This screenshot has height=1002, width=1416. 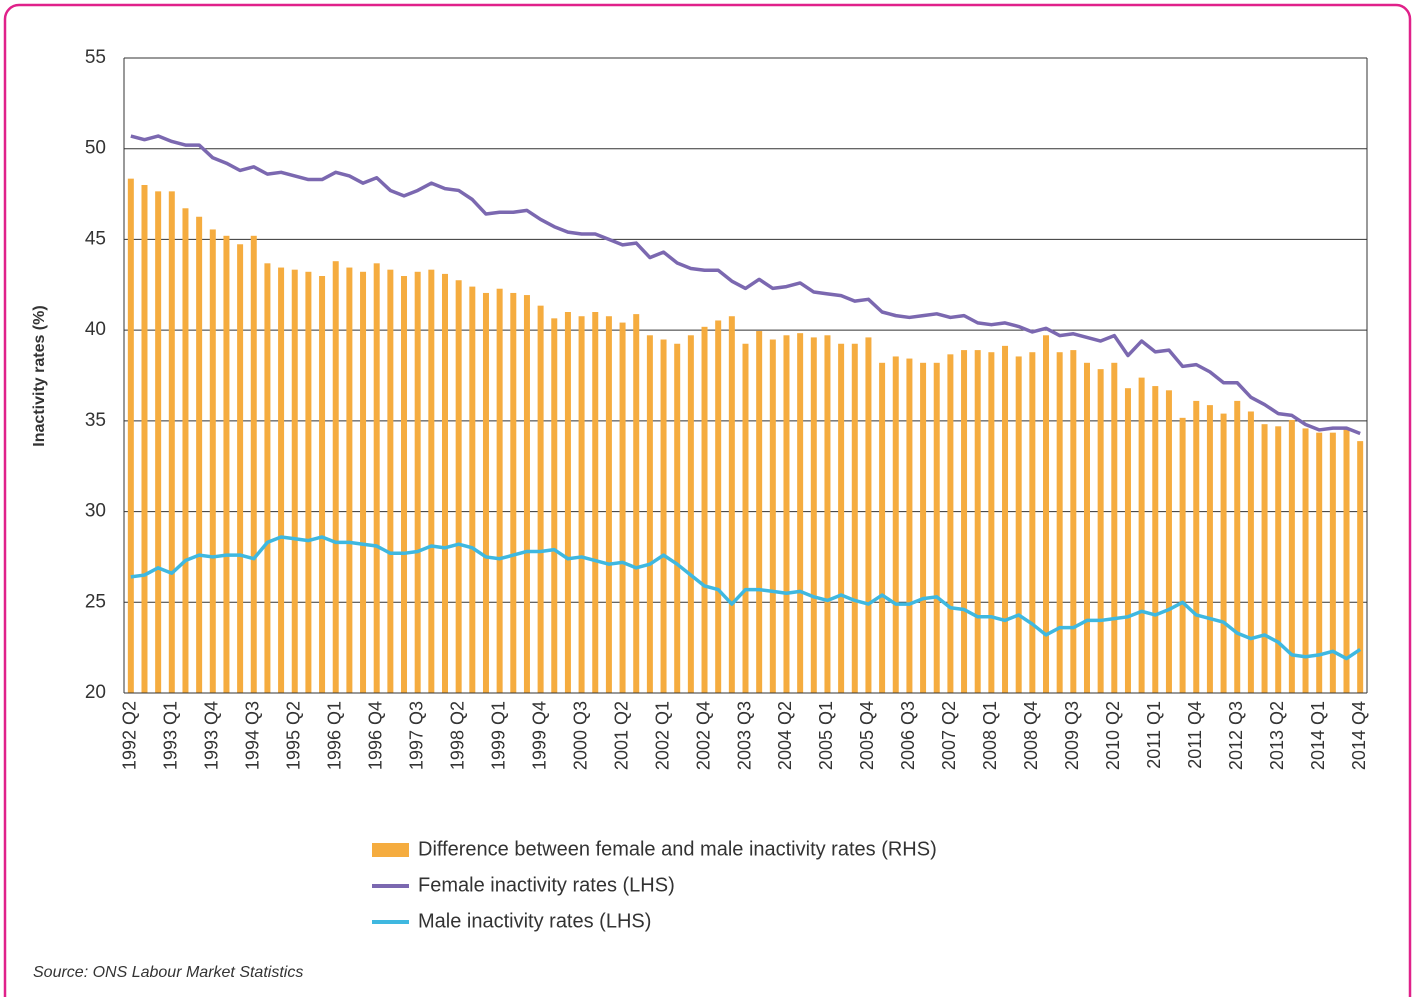 I want to click on x-tick-label: 2006 Q3, so click(x=908, y=735).